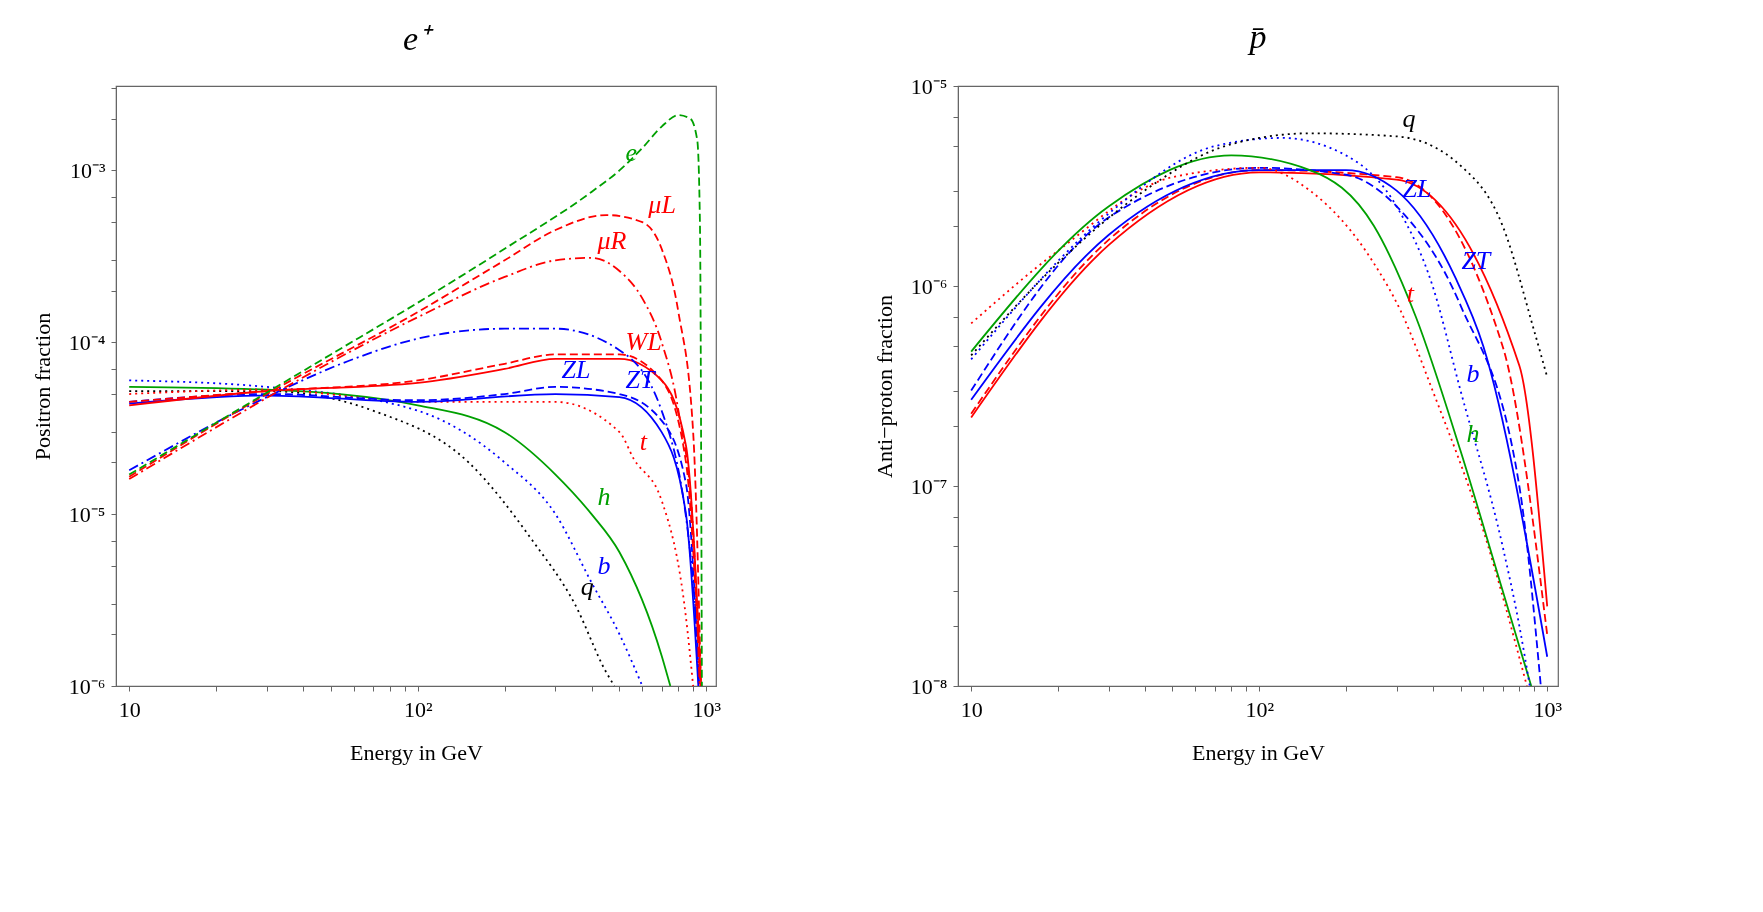 The height and width of the screenshot is (912, 1763). What do you see at coordinates (576, 369) in the screenshot?
I see `annotation: ZL` at bounding box center [576, 369].